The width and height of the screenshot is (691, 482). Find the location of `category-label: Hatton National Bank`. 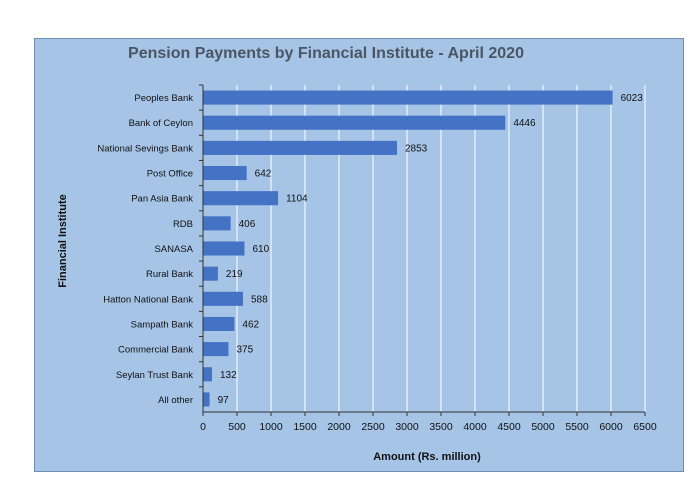

category-label: Hatton National Bank is located at coordinates (148, 299).